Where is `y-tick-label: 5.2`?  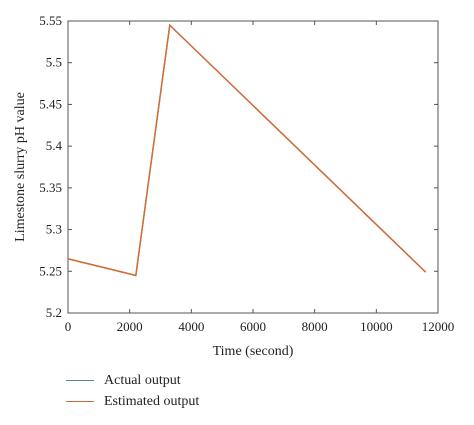
y-tick-label: 5.2 is located at coordinates (54, 312).